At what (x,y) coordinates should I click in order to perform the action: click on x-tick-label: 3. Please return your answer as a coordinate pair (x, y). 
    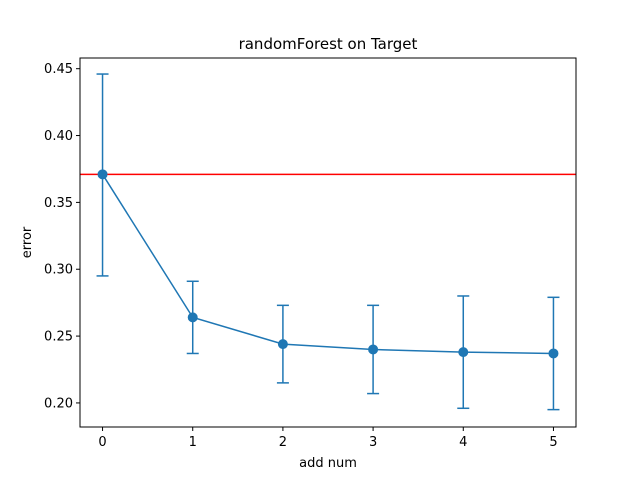
    Looking at the image, I should click on (373, 442).